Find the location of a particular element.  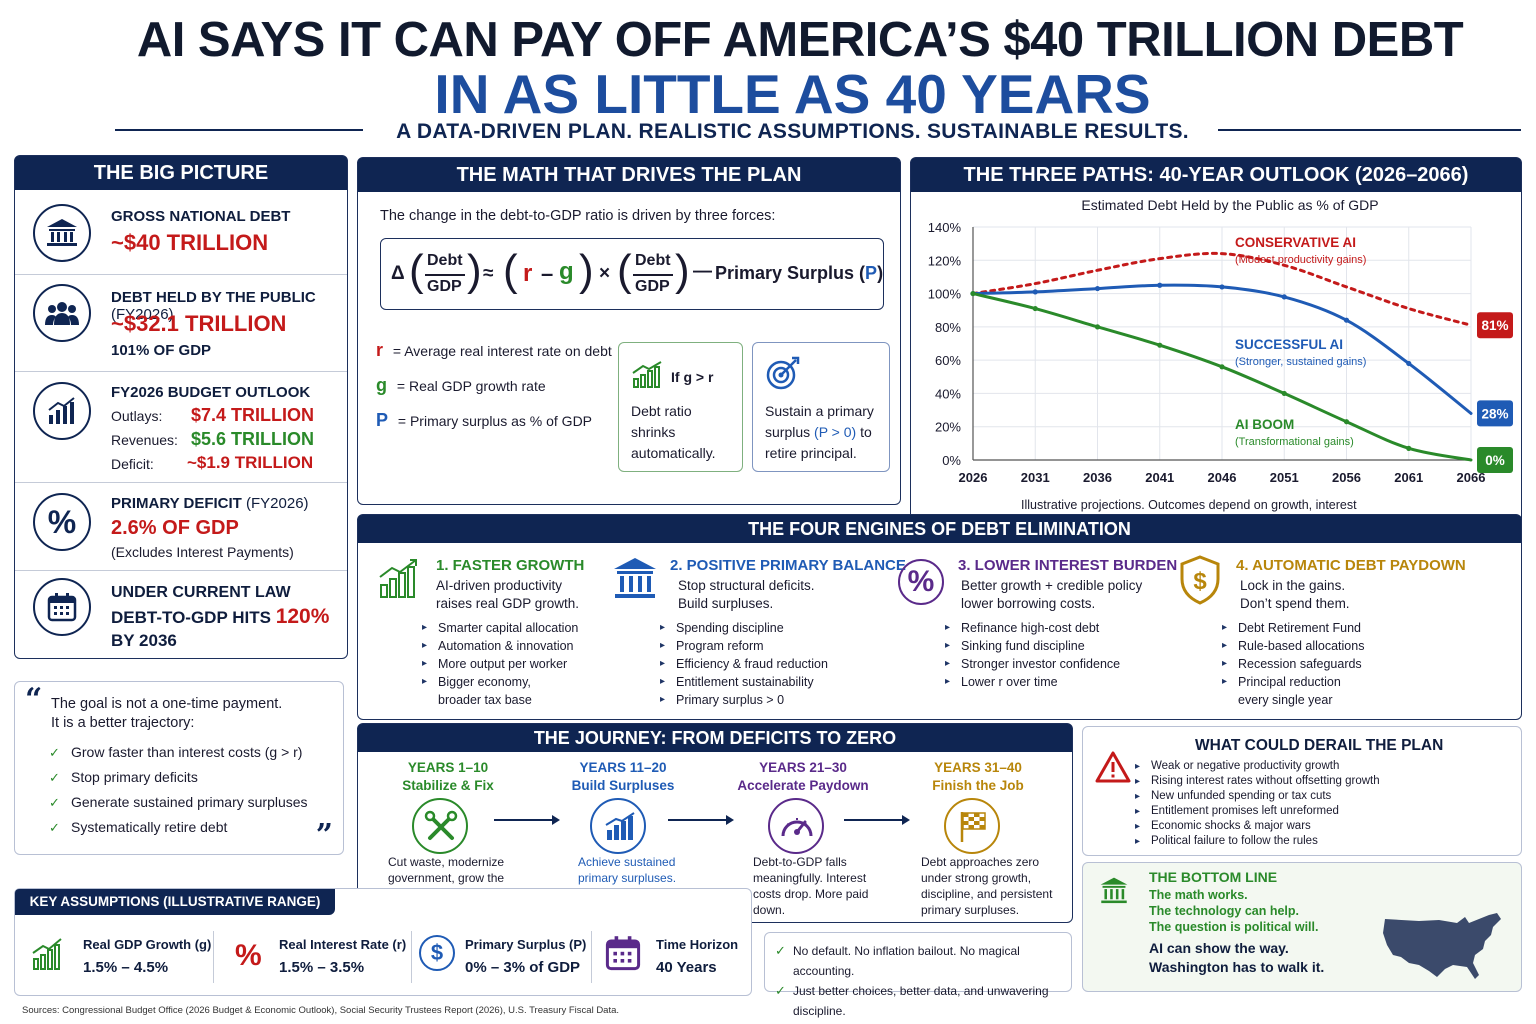

assumption-interest-value: 1.5% – 3.5% is located at coordinates (322, 967).